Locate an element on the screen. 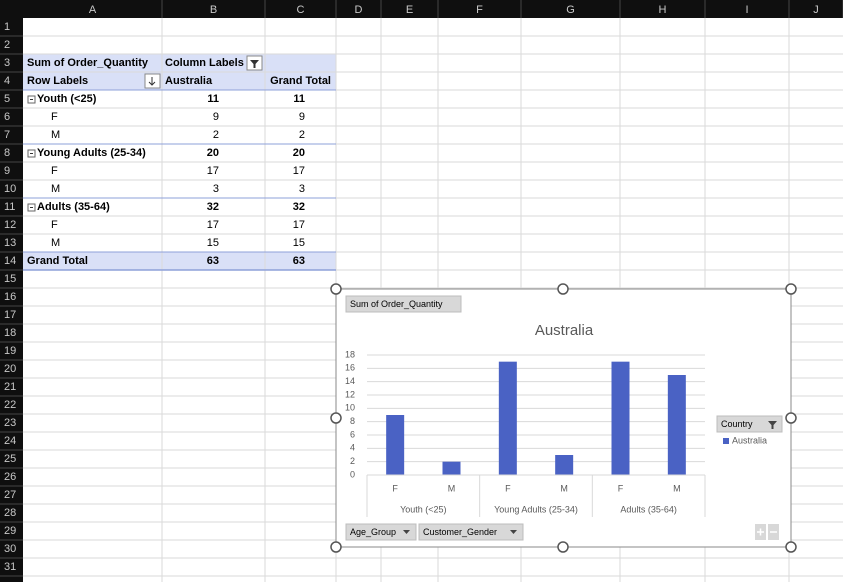  field-button-label: Sum of Order_Quantity is located at coordinates (396, 304).